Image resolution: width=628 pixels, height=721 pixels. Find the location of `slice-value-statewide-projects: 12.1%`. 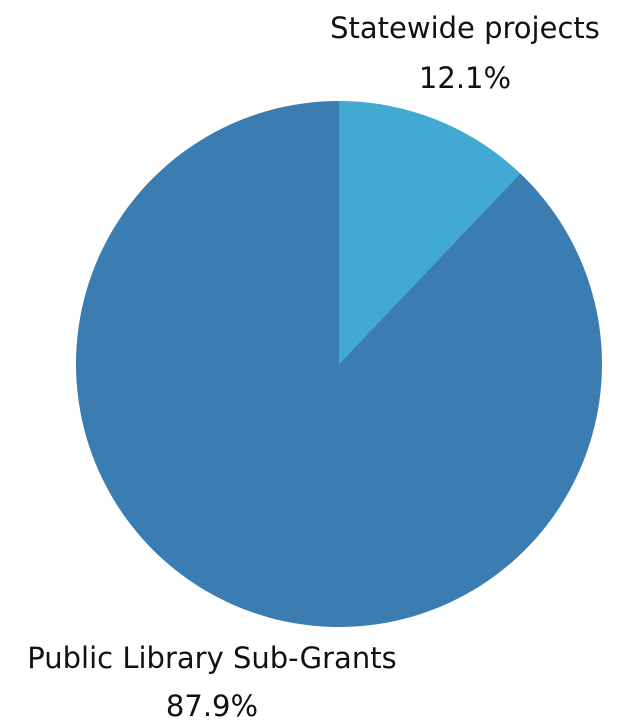

slice-value-statewide-projects: 12.1% is located at coordinates (465, 78).